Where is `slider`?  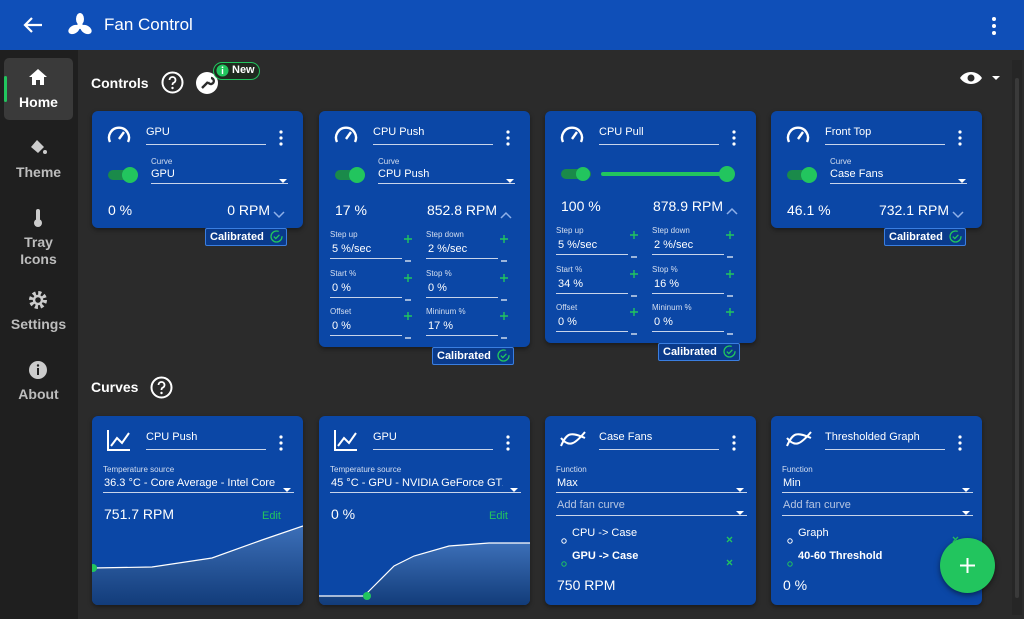 slider is located at coordinates (649, 174).